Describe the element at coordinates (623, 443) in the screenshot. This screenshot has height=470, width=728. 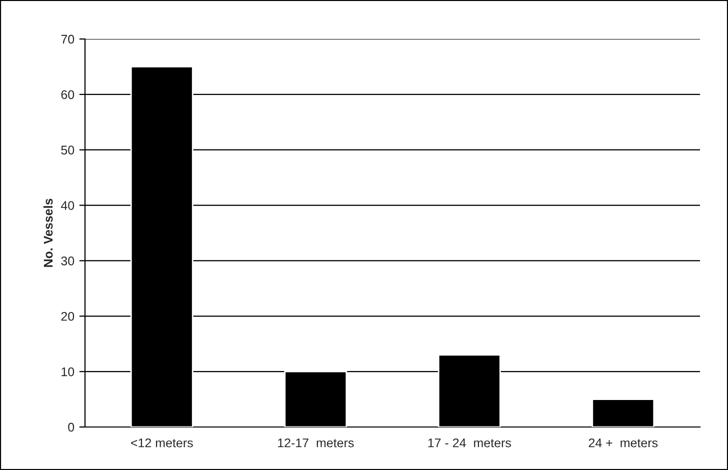
I see `x-tick-label: 24 + meters` at that location.